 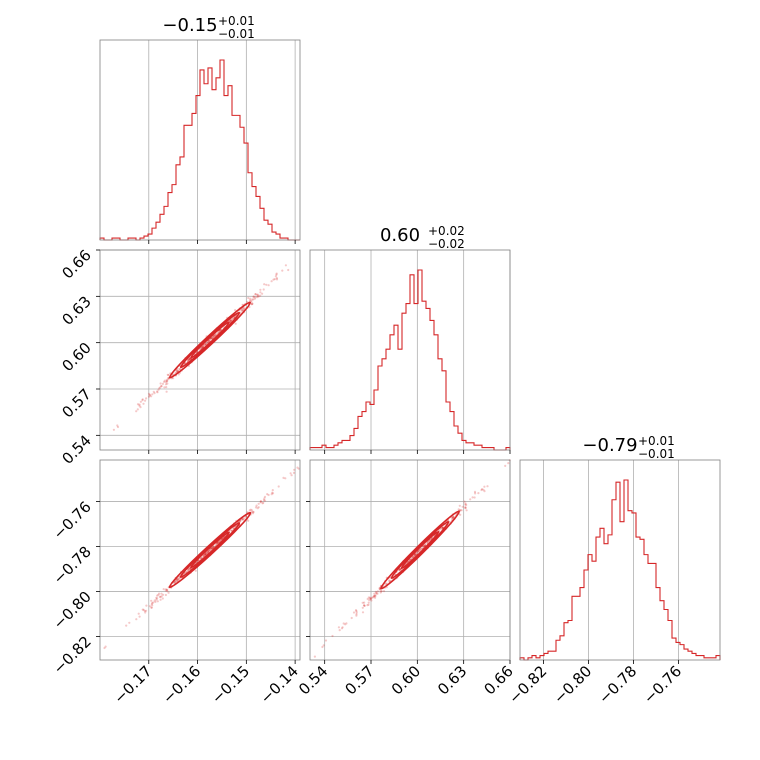 I want to click on x-tick-label-2: −0.78, so click(x=617, y=684).